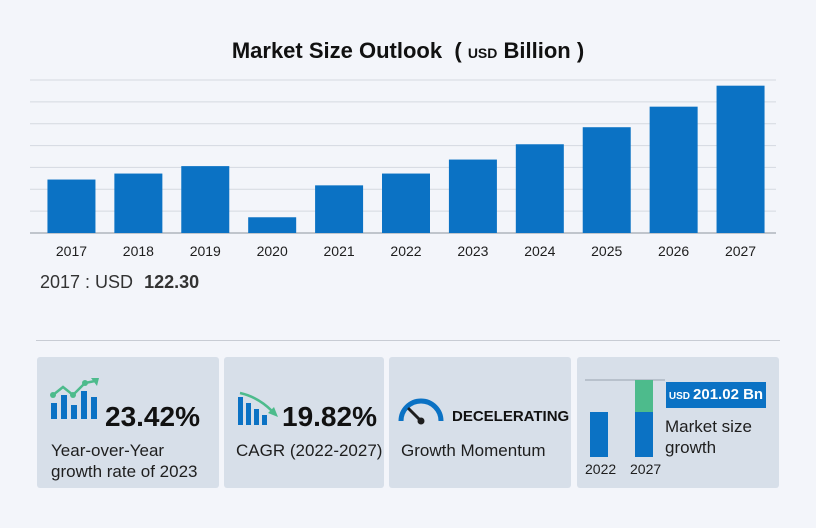  I want to click on base-year-value: 2017 : USD 122.30, so click(119, 282).